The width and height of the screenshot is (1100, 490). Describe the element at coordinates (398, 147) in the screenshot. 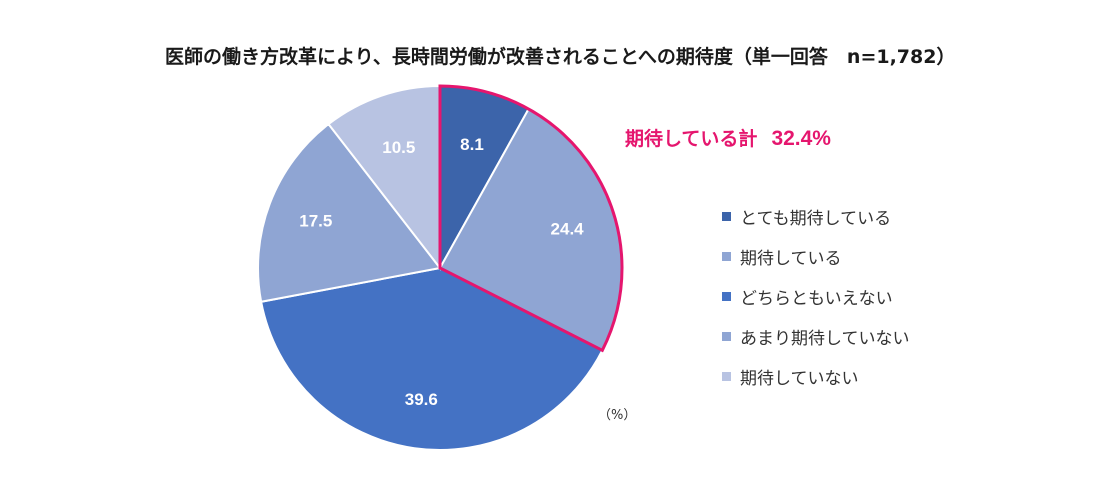

I see `slice-value-label: 10.5` at that location.